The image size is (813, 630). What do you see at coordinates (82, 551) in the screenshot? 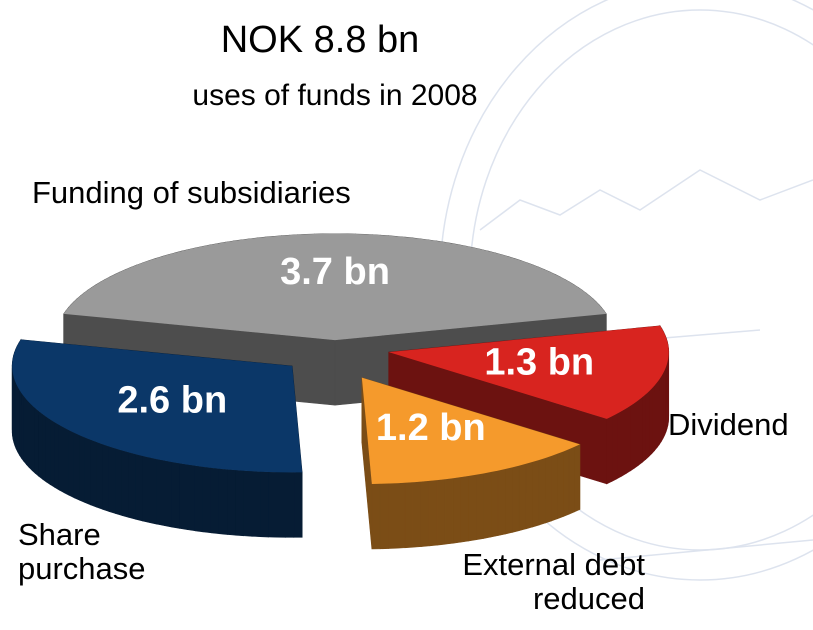
I see `category-label: Share purchase` at bounding box center [82, 551].